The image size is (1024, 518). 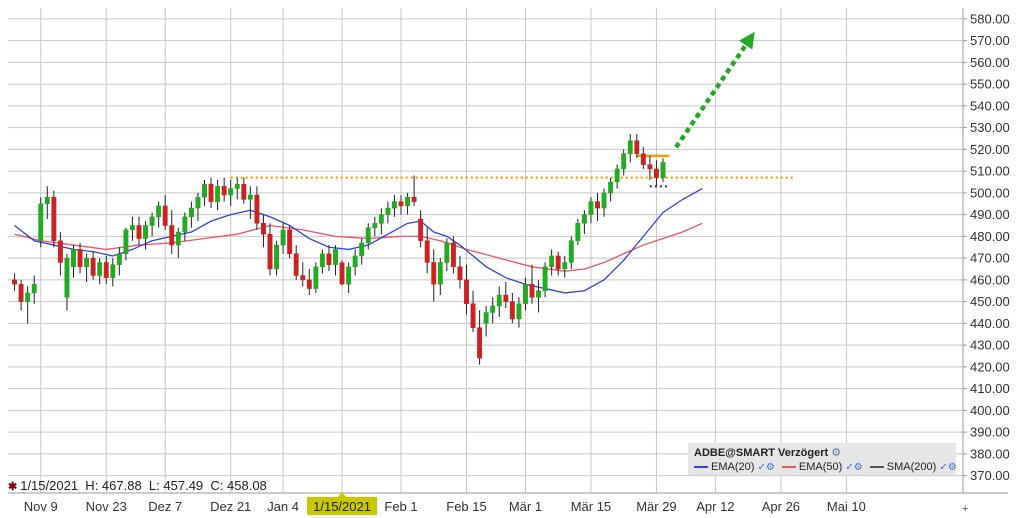 I want to click on y-tick-label: 380.00, so click(x=990, y=453).